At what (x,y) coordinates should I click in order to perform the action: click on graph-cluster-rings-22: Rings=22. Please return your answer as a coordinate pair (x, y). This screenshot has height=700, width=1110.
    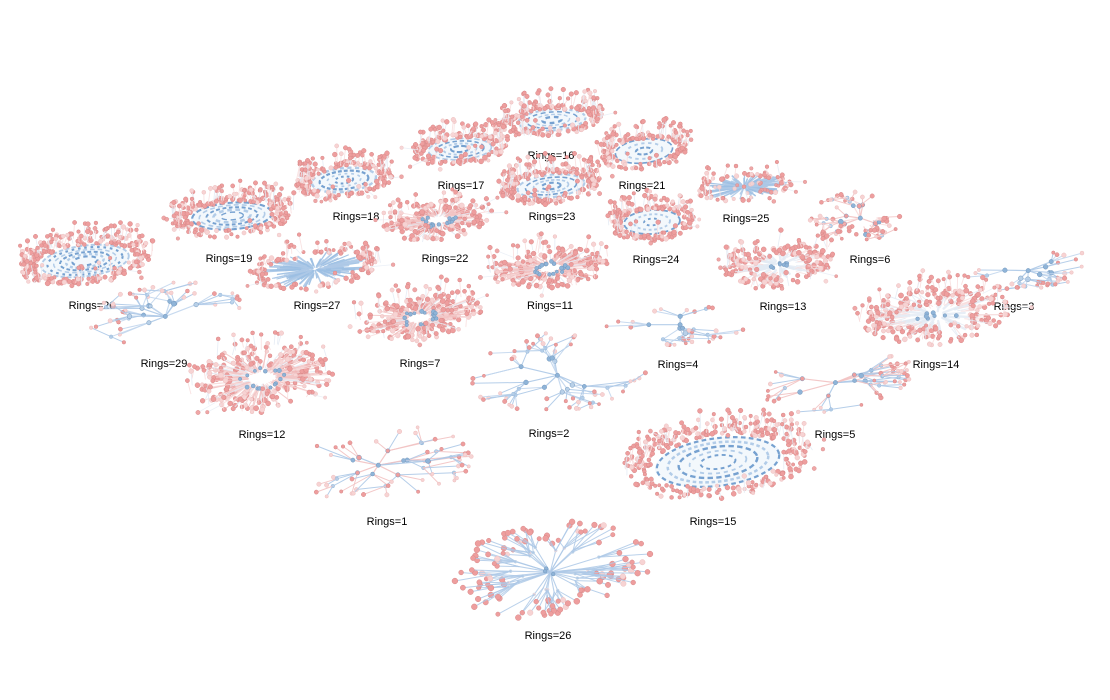
    Looking at the image, I should click on (441, 226).